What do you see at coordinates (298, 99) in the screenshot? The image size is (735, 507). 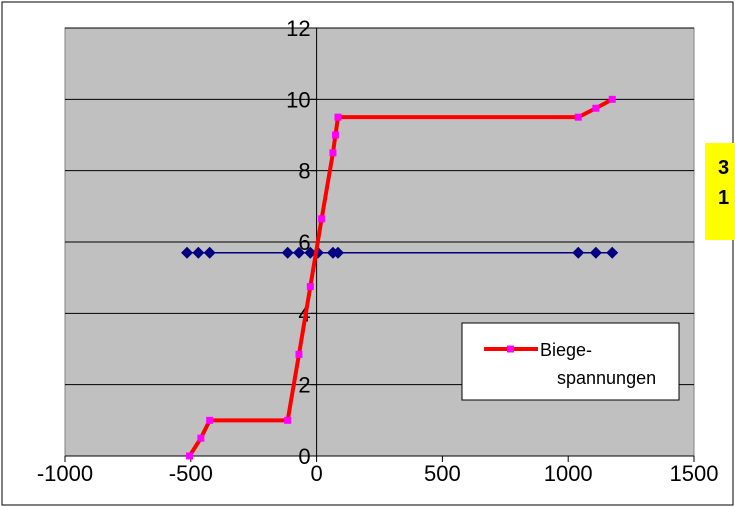 I see `y-tick-label: 10` at bounding box center [298, 99].